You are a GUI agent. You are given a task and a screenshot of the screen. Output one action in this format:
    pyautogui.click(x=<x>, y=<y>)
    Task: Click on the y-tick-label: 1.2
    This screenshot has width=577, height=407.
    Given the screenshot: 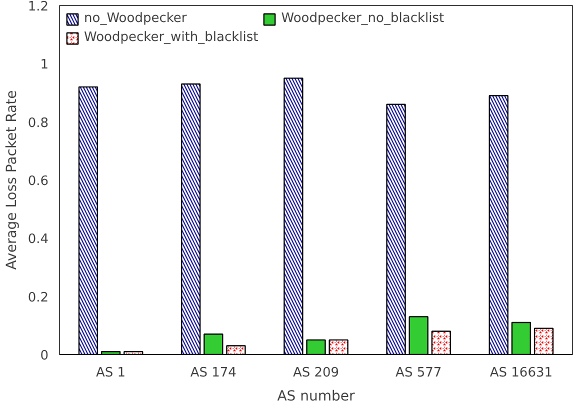 What is the action you would take?
    pyautogui.click(x=38, y=7)
    